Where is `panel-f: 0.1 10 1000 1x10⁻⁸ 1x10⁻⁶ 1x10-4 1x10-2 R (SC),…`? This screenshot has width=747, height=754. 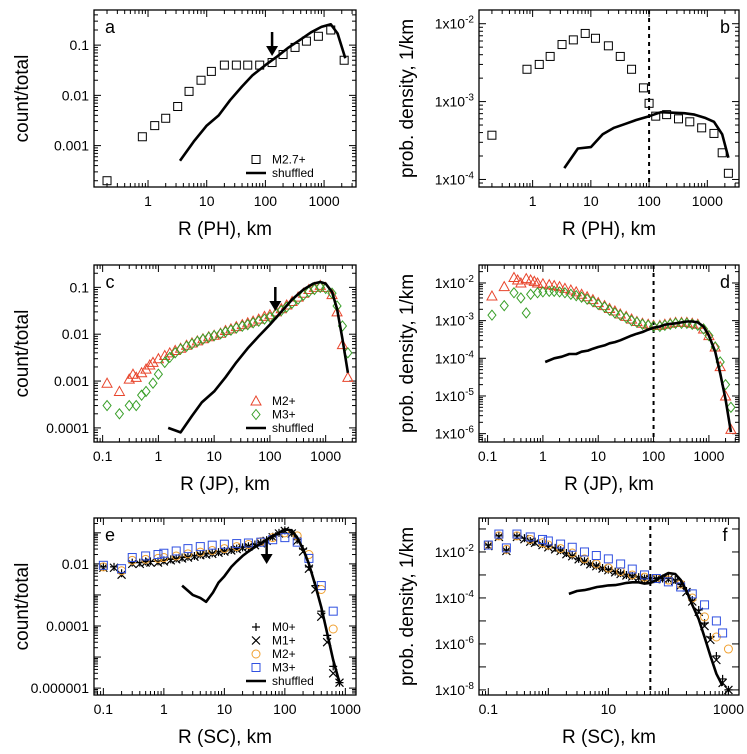 panel-f: 0.1 10 1000 1x10⁻⁸ 1x10⁻⁶ 1x10-4 1x10-2 R (SC),… is located at coordinates (570, 632).